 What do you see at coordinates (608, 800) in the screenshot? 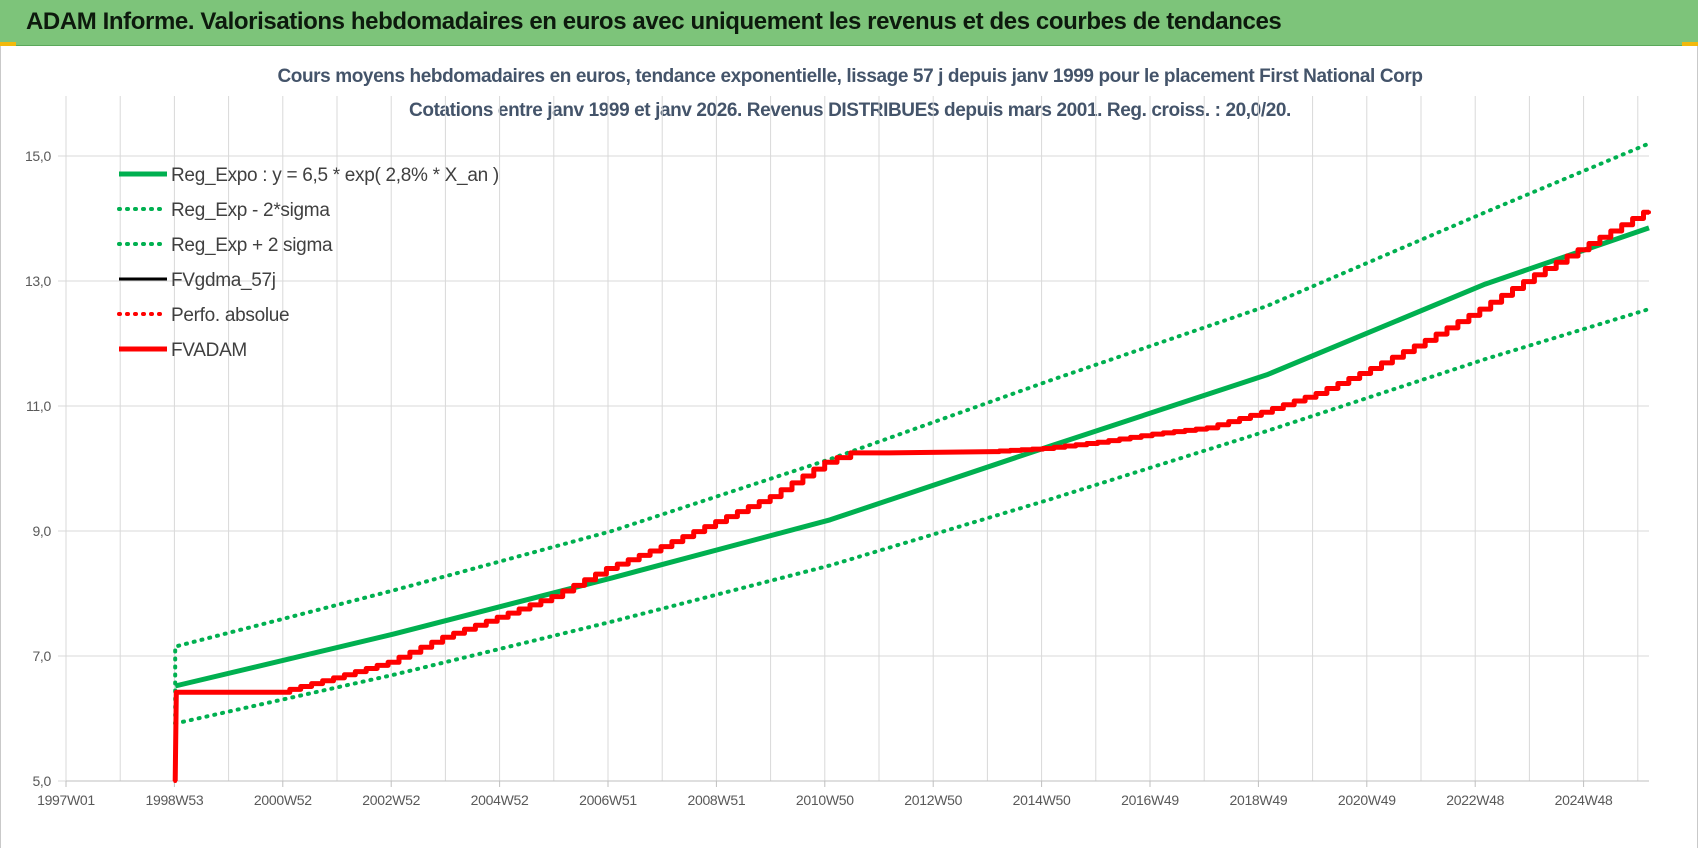
I see `x-tick-label: 2006W51` at bounding box center [608, 800].